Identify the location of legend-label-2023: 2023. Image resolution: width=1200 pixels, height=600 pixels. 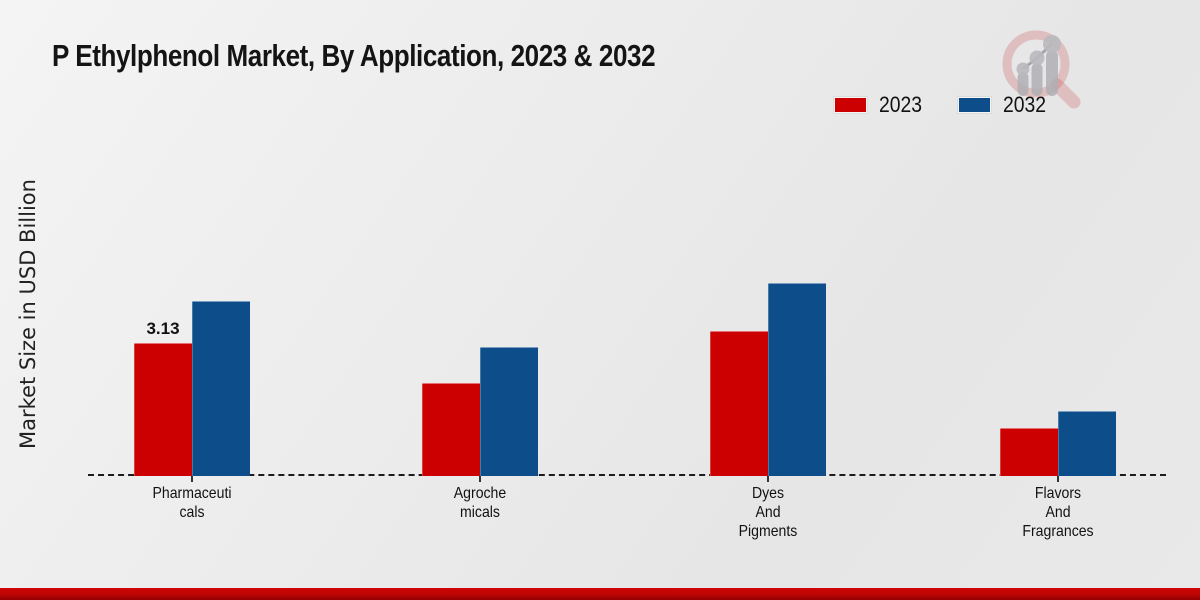
(901, 104).